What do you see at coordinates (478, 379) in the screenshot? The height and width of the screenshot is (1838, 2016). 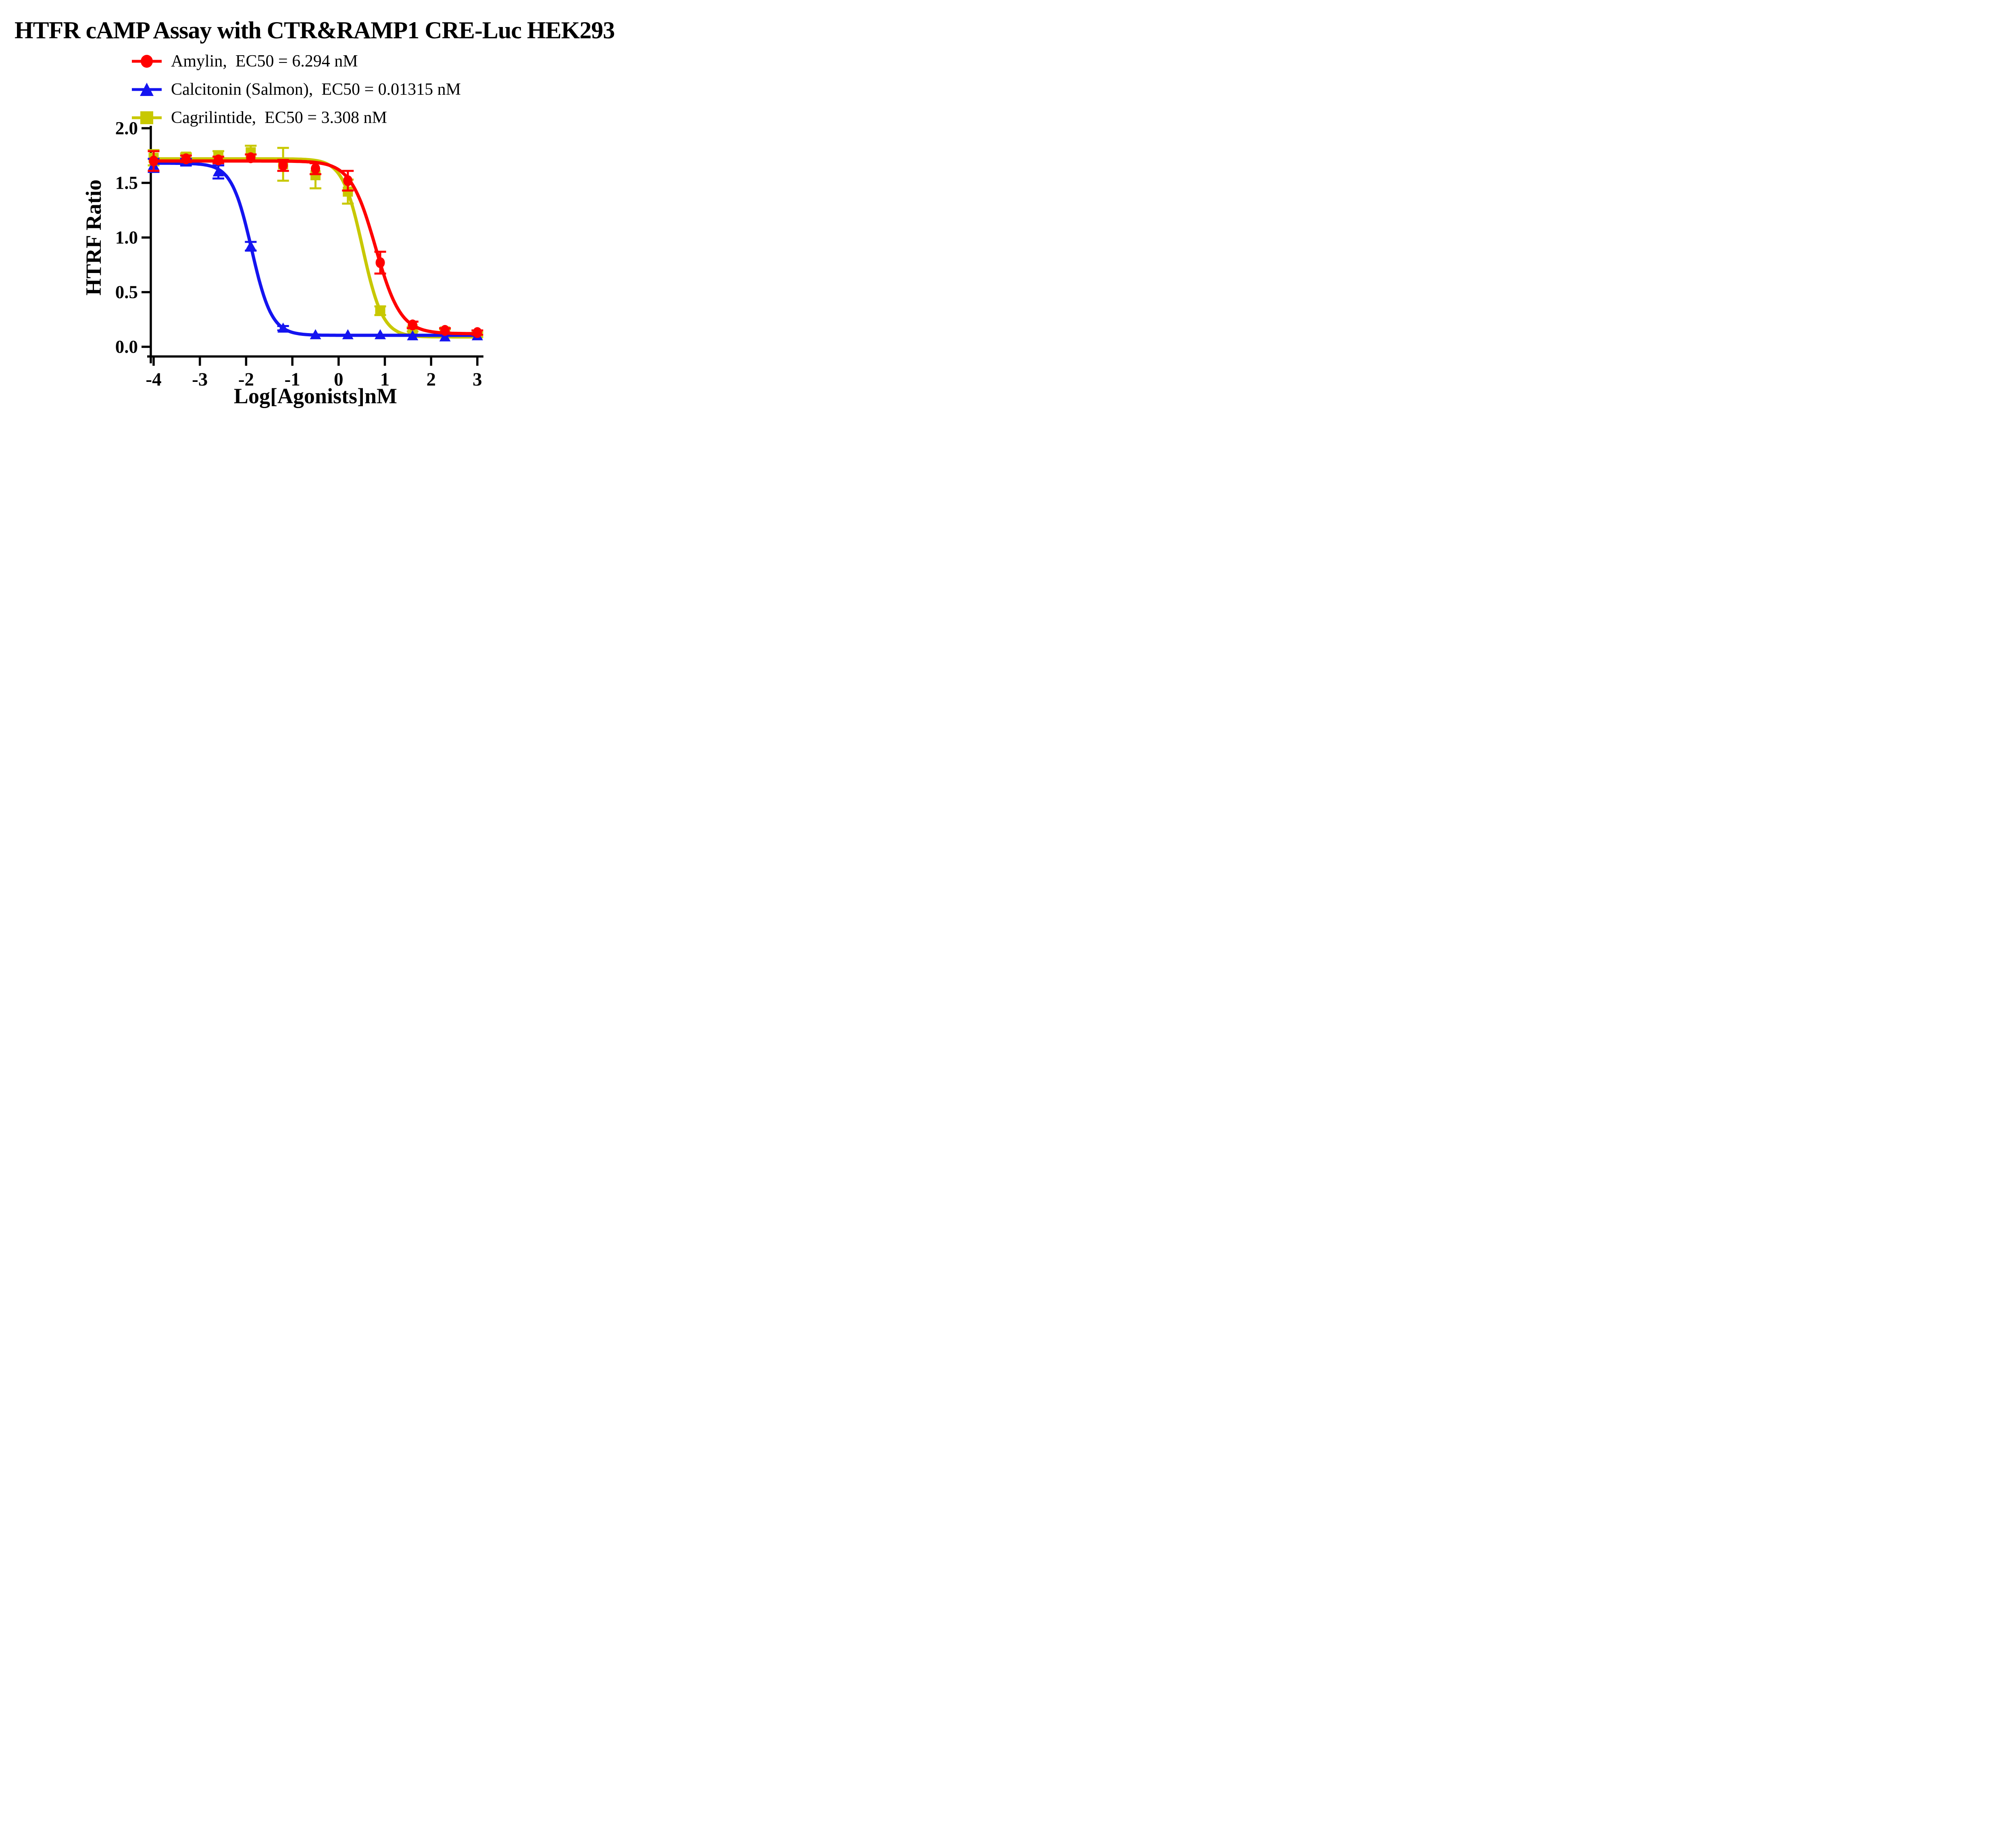 I see `svg-text: 3` at bounding box center [478, 379].